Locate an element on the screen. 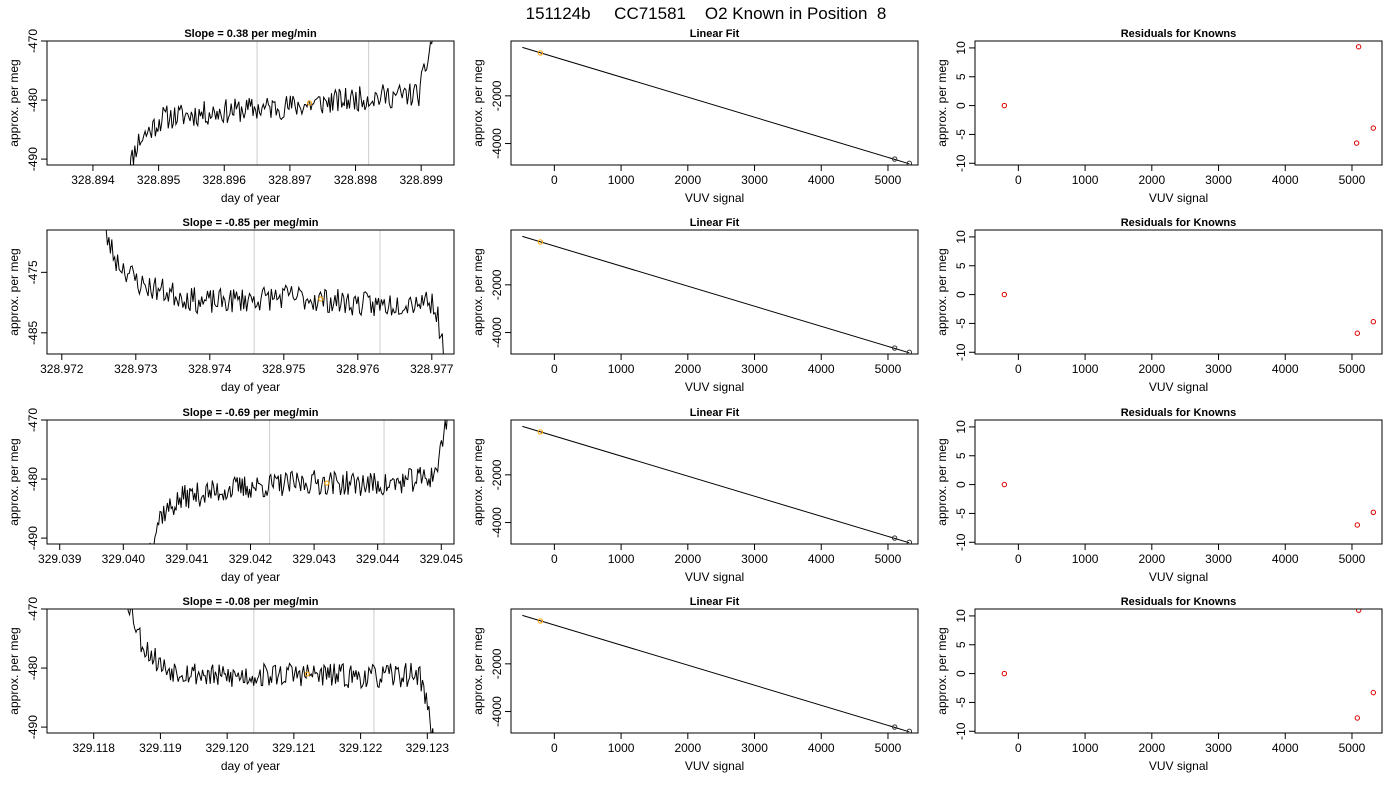  panel-title: Linear Fit is located at coordinates (715, 413).